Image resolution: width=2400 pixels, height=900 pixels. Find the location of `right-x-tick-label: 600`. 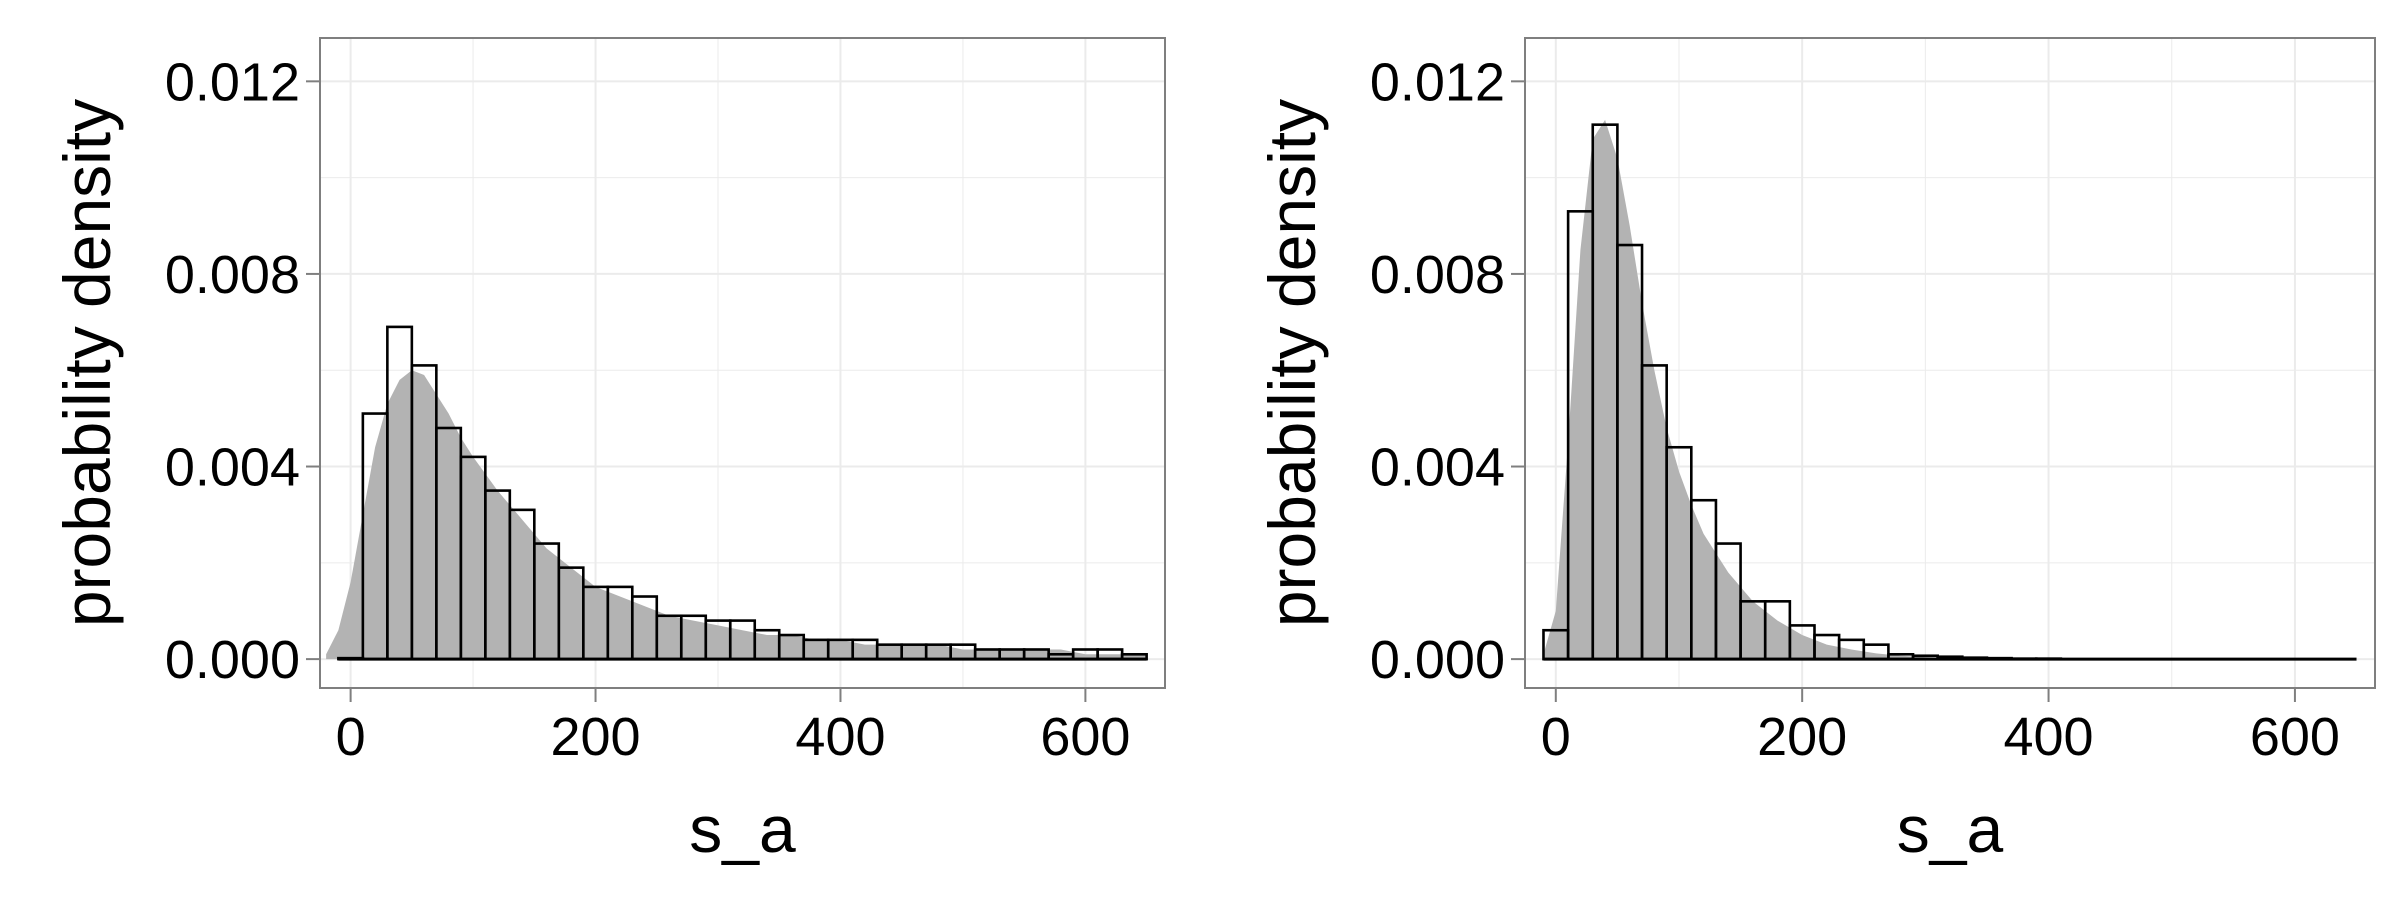

right-x-tick-label: 600 is located at coordinates (2295, 737).